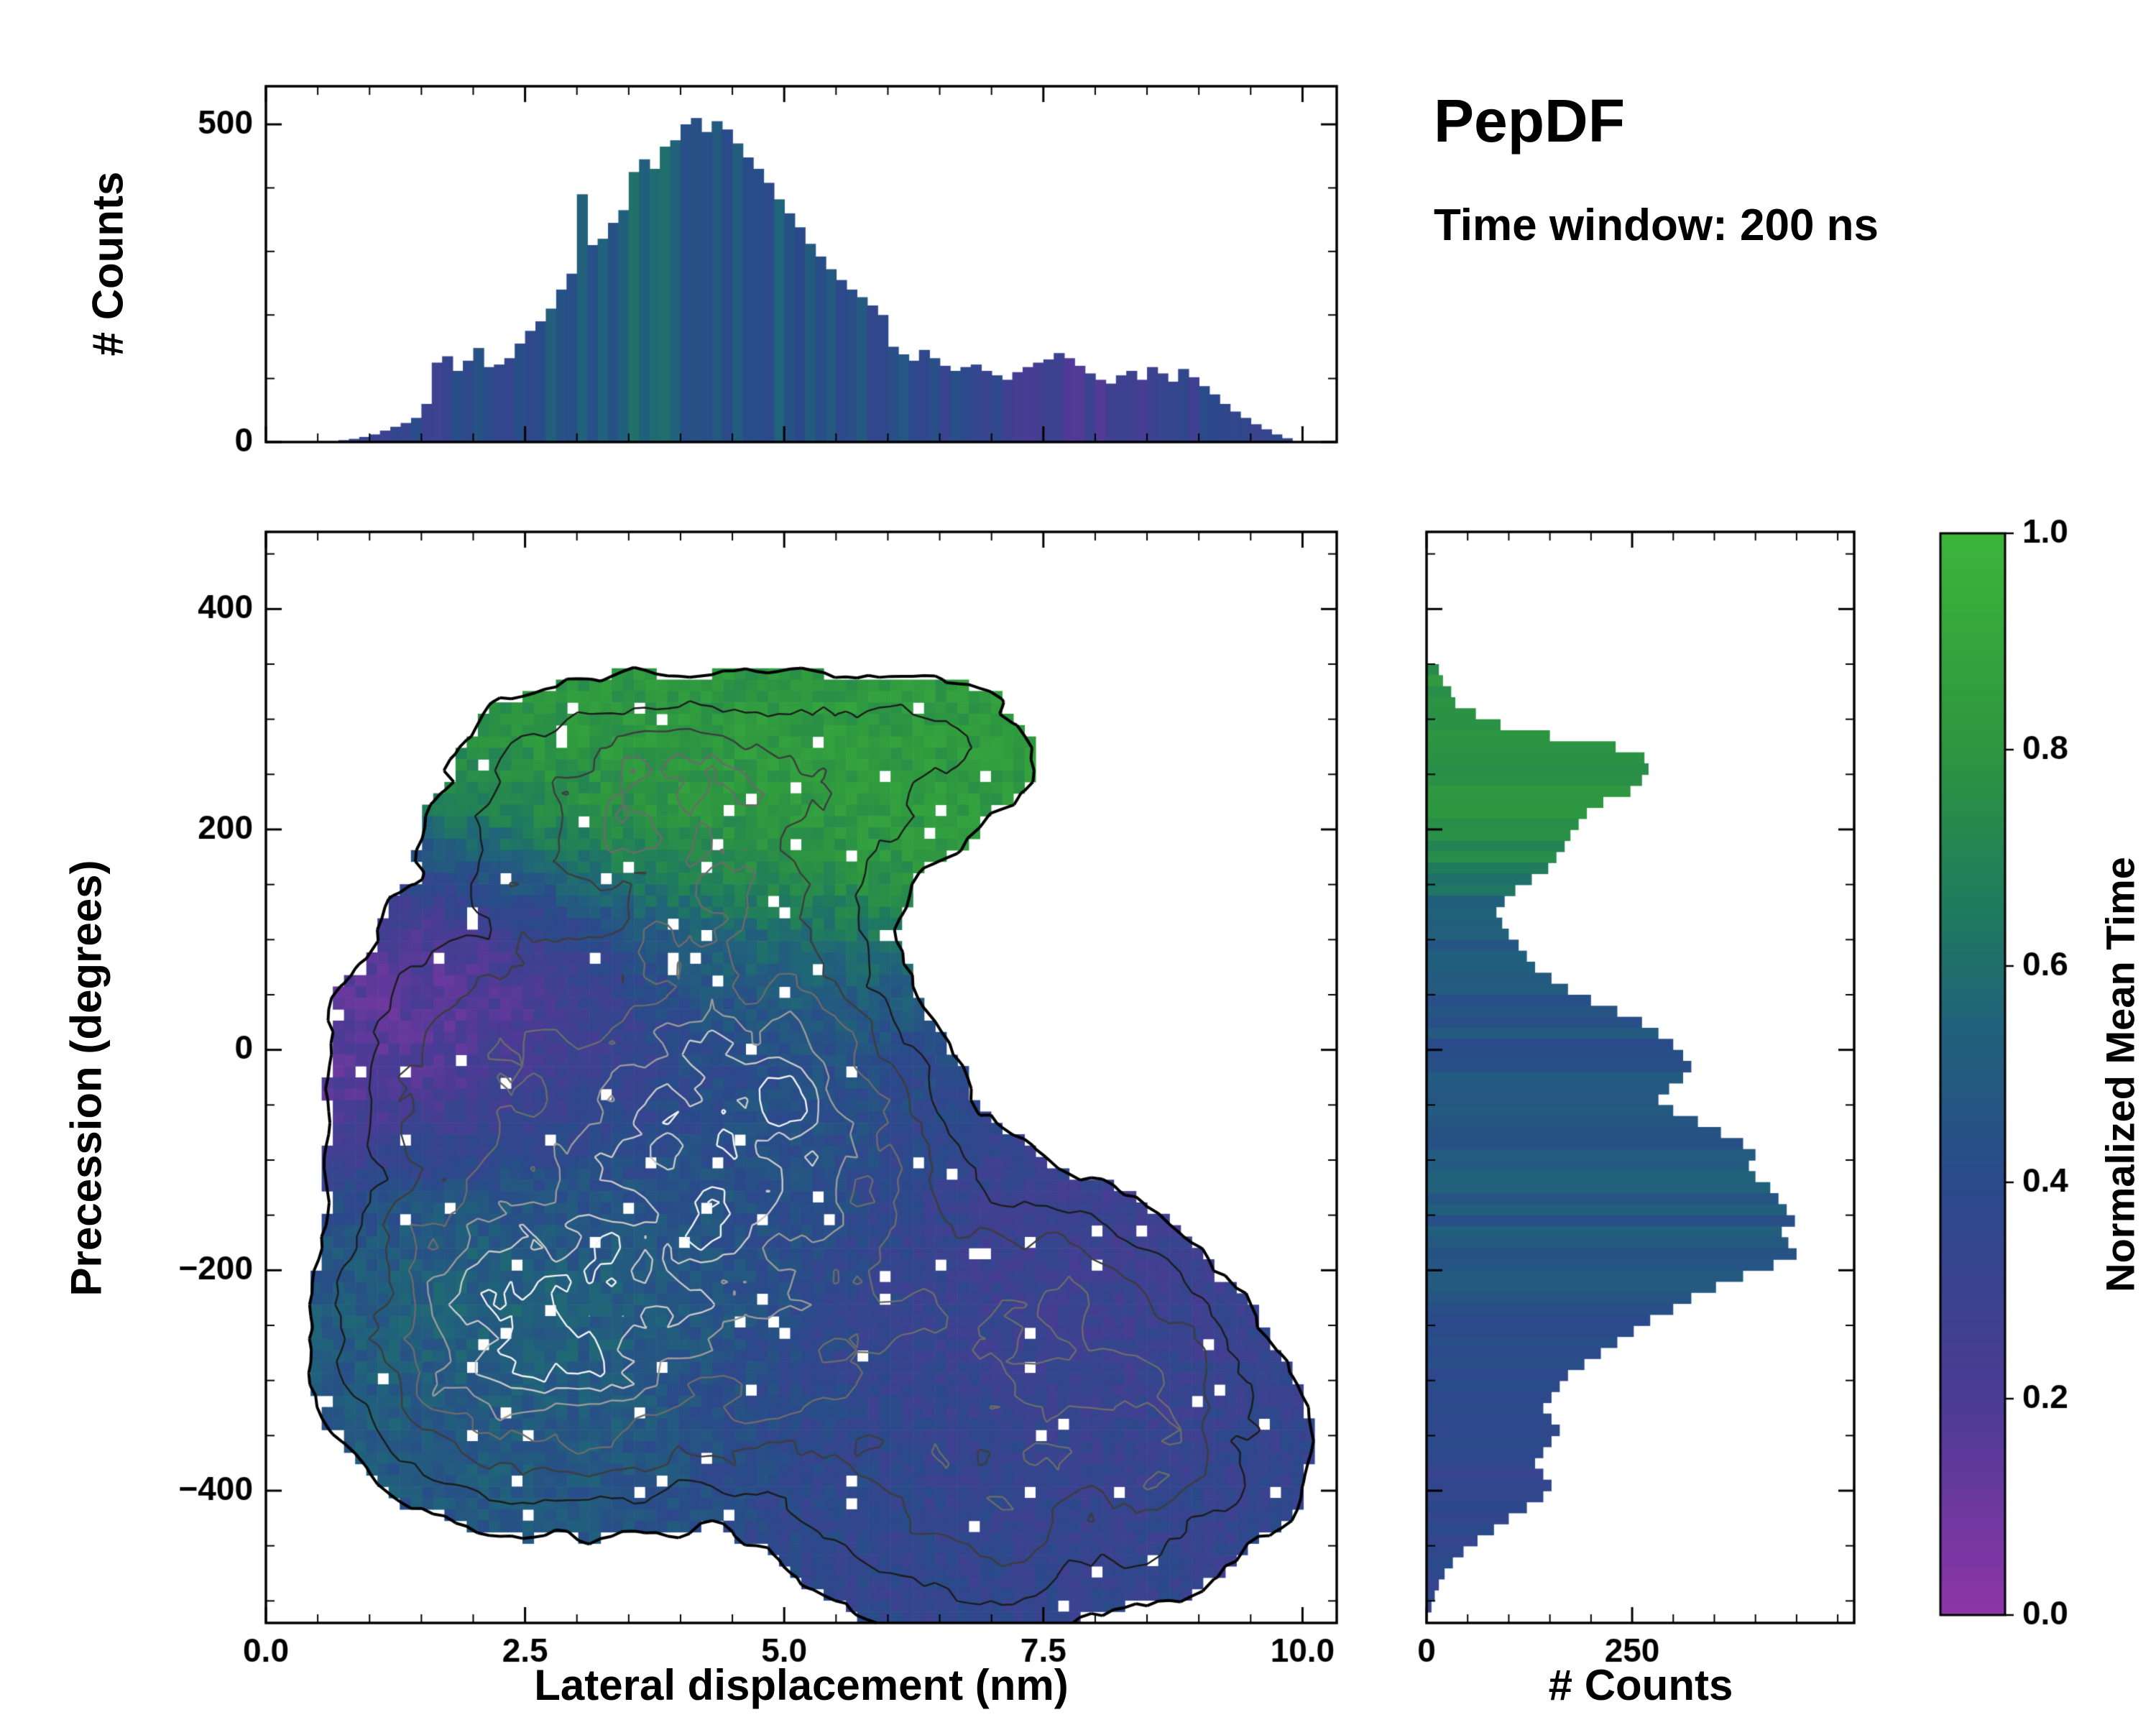  I want to click on main-y-axis-label: Precession (degrees), so click(86, 1078).